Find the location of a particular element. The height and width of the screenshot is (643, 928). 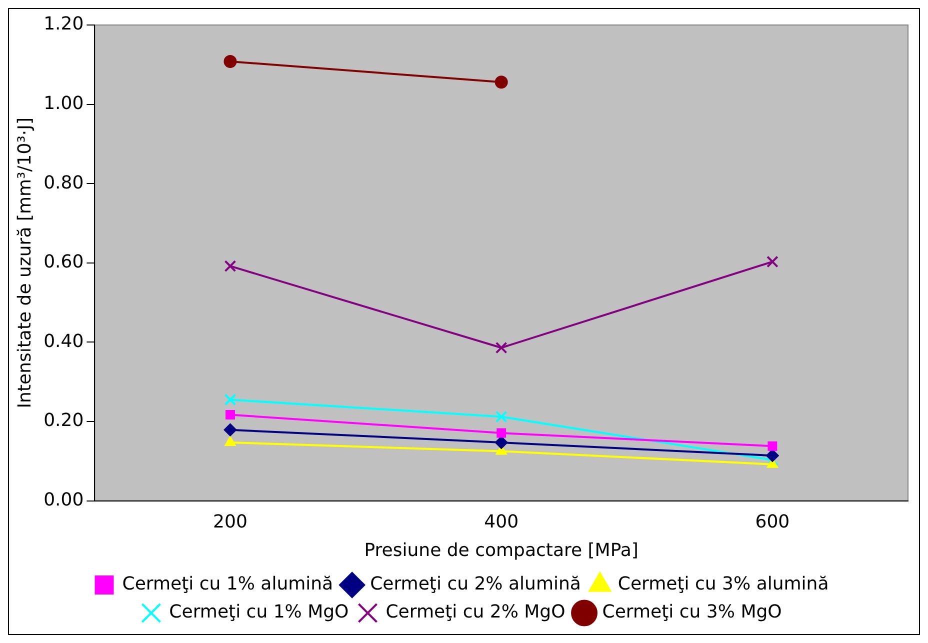

legend-label: Cermeţi cu 3% alumină is located at coordinates (723, 584).